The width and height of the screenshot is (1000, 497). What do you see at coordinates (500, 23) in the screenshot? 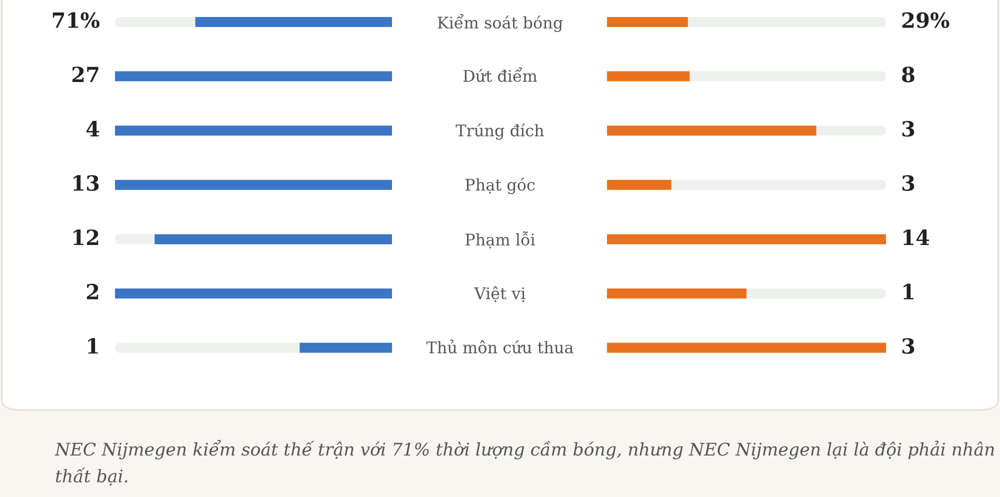
I see `category-label: Kiểm soát bóng` at bounding box center [500, 23].